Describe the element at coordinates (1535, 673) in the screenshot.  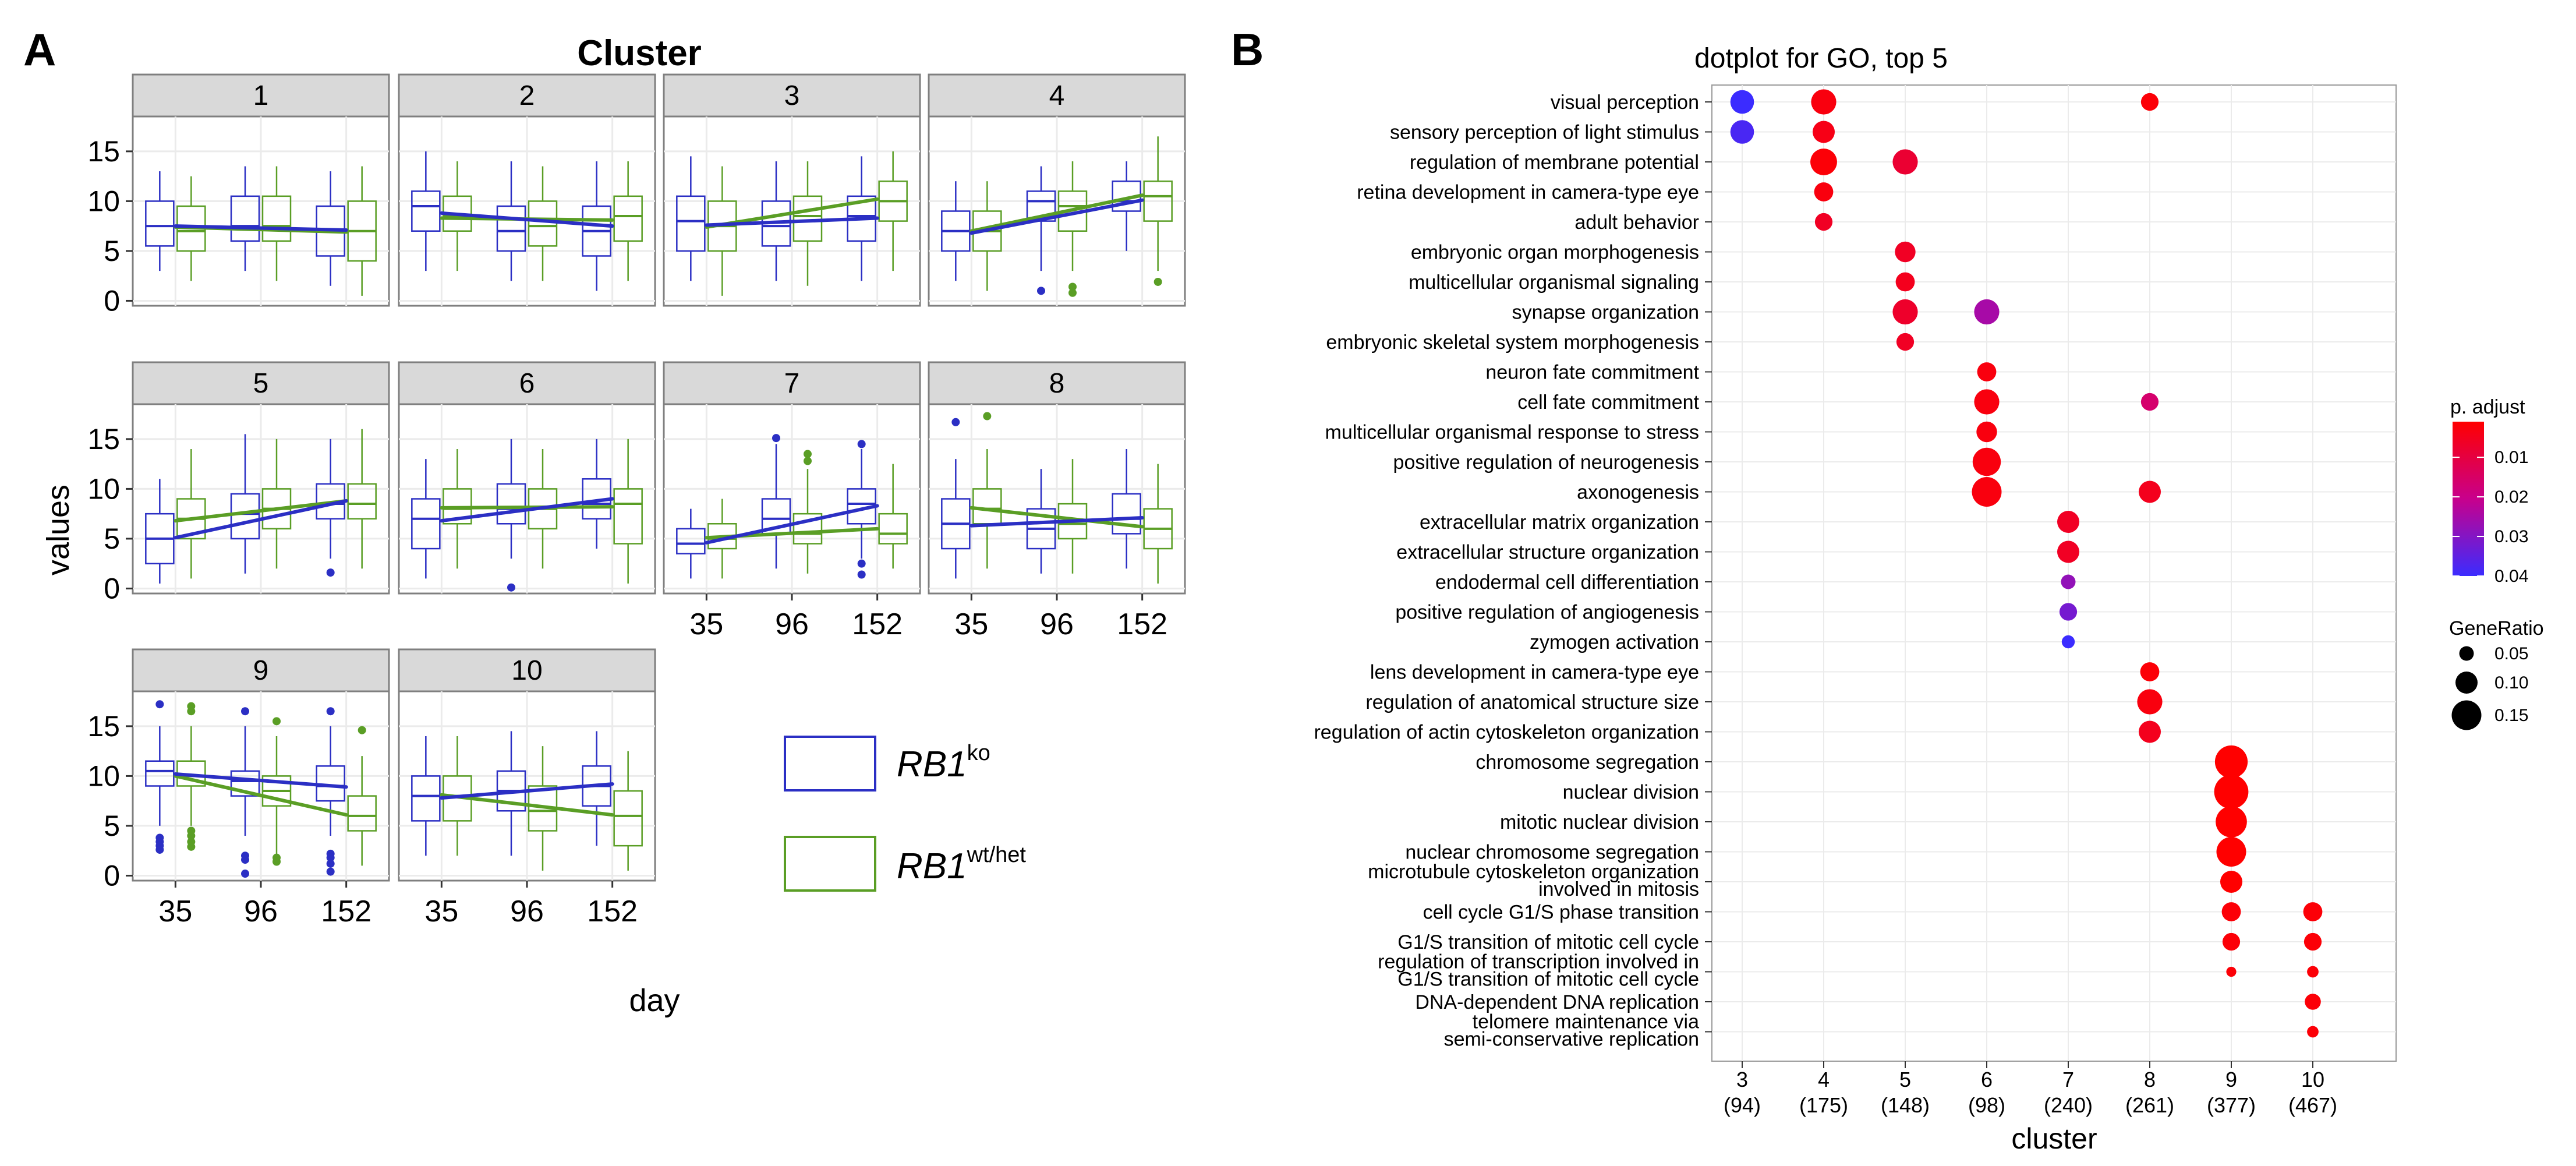
I see `term-label: lens development in camera-type eye` at that location.